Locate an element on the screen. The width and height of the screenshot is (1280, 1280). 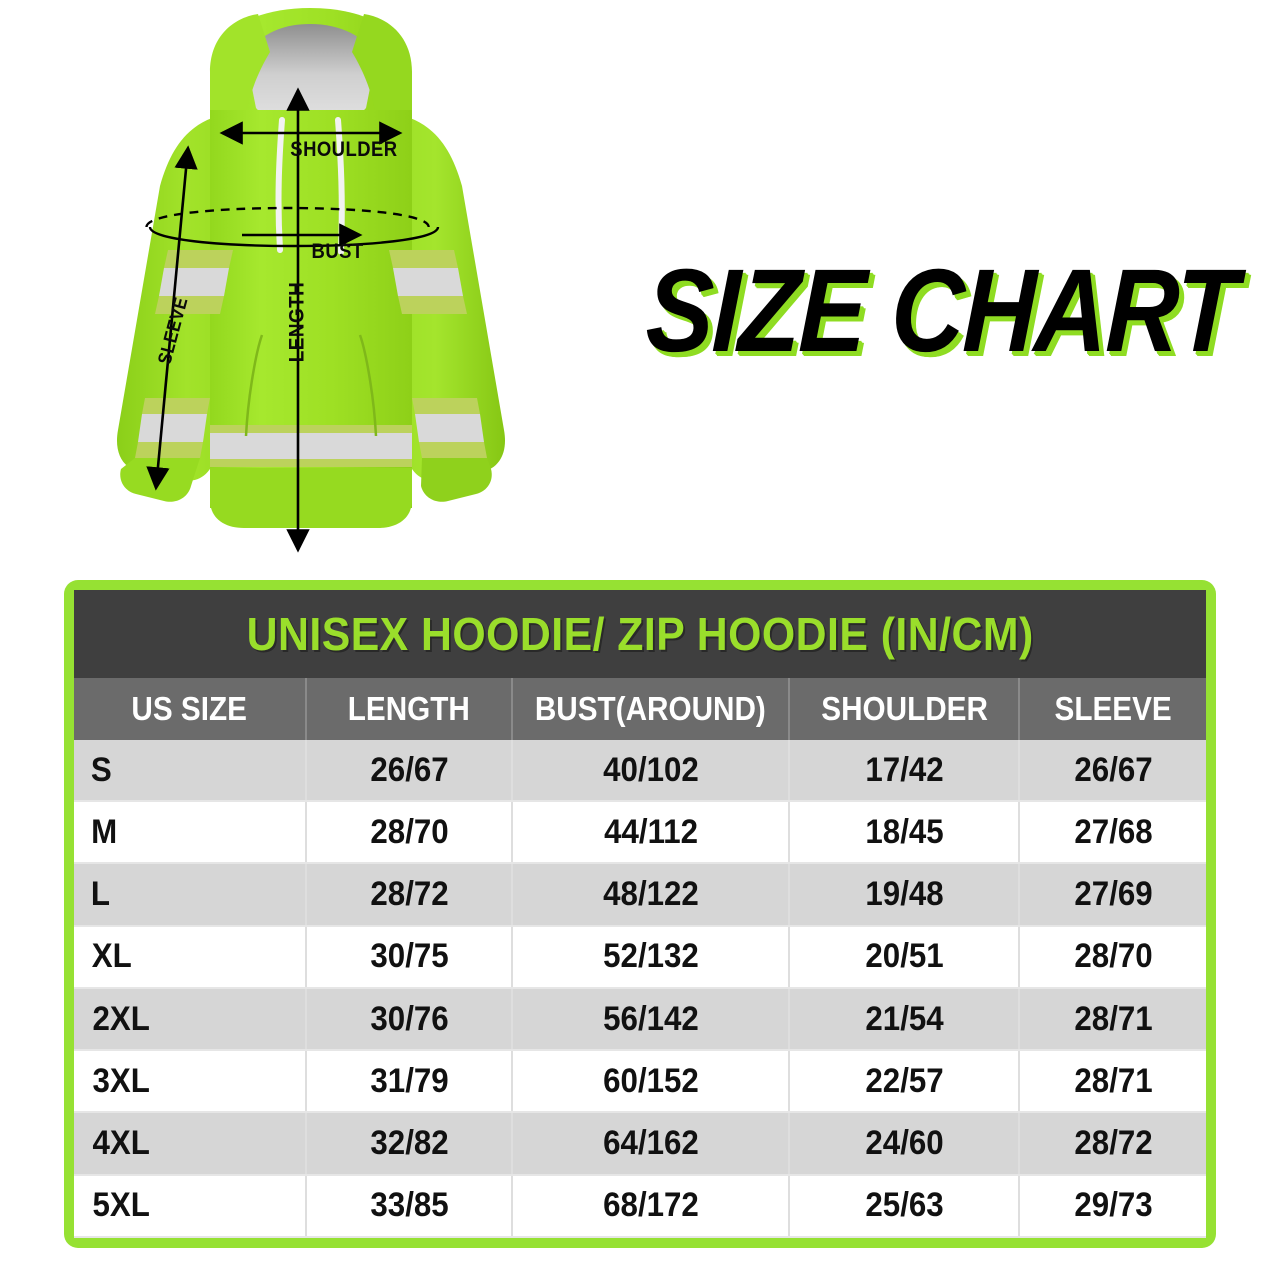
cell-sleeve: 26/67 is located at coordinates (1112, 771).